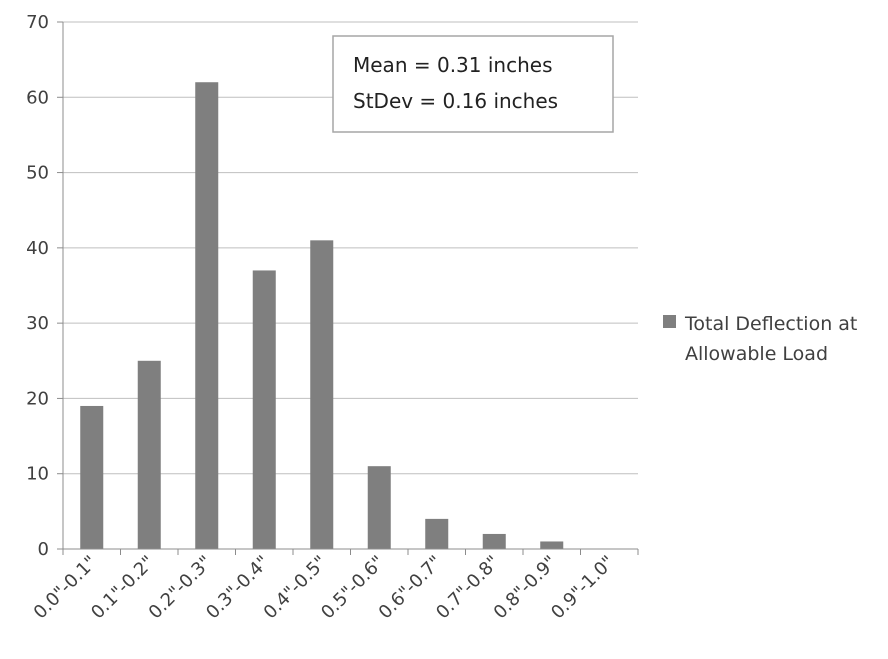 Image resolution: width=888 pixels, height=659 pixels. I want to click on y-tick-label: 40, so click(37, 248).